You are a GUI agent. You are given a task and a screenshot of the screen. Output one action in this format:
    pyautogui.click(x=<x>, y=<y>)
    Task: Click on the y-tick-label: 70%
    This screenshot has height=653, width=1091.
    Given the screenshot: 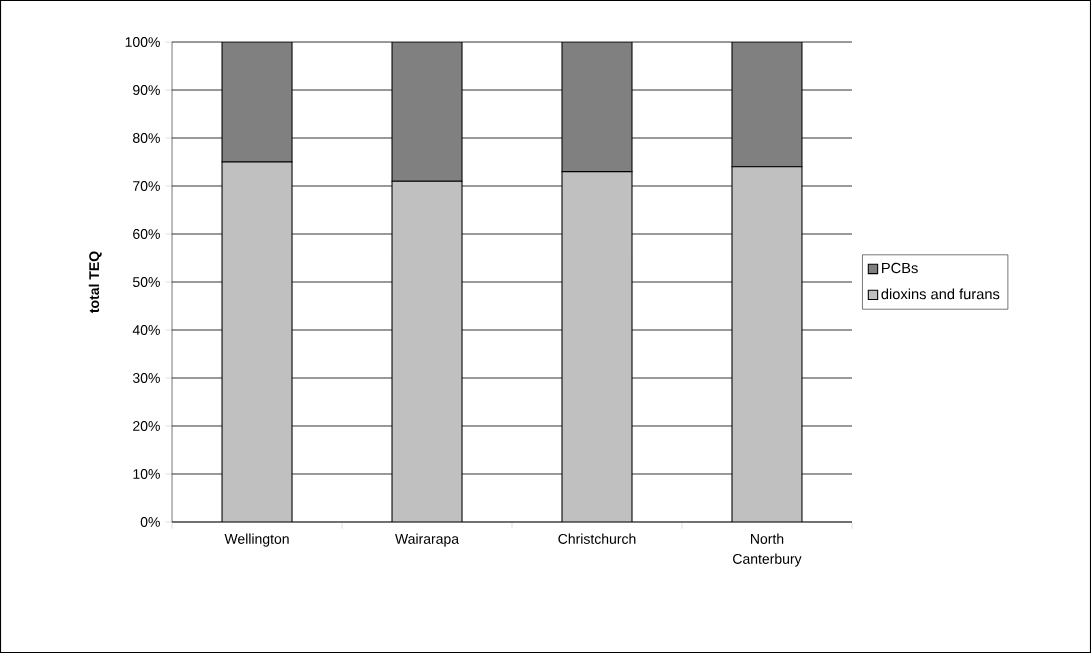 What is the action you would take?
    pyautogui.click(x=146, y=186)
    